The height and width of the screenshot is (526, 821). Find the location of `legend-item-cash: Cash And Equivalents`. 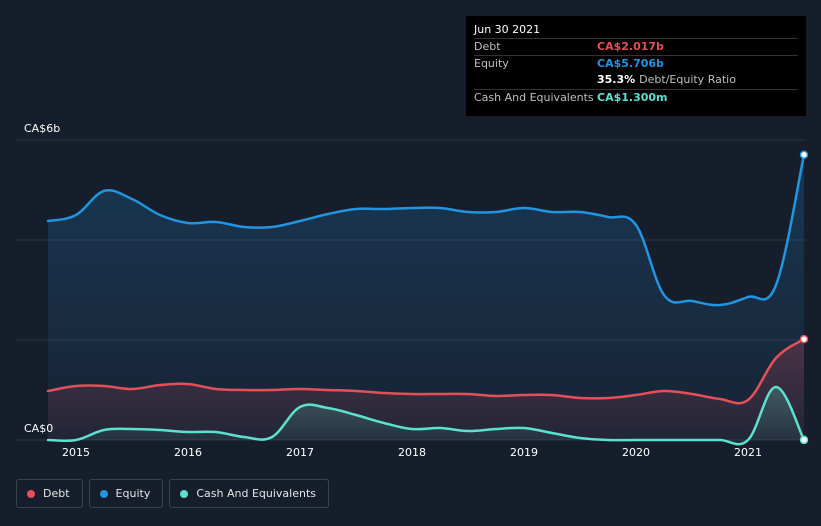

legend-item-cash: Cash And Equivalents is located at coordinates (249, 493).